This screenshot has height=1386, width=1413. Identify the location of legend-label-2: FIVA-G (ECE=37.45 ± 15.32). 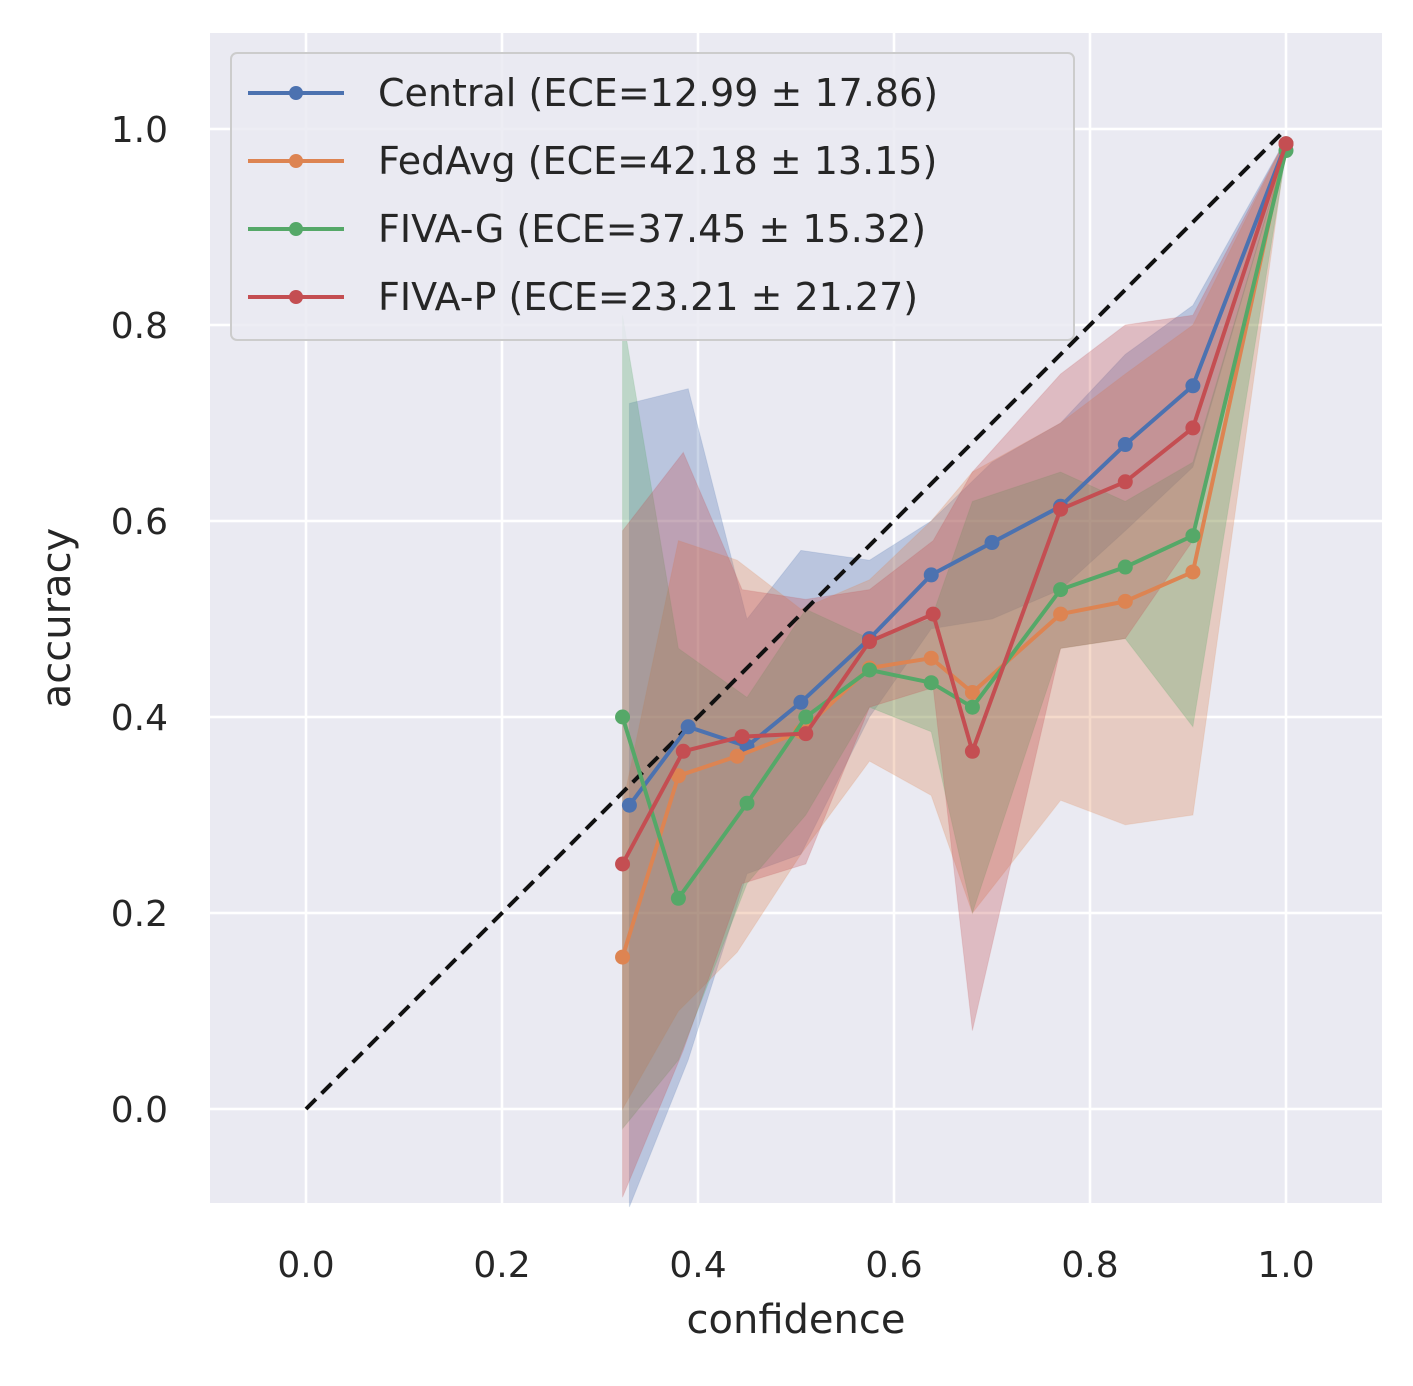
(652, 229).